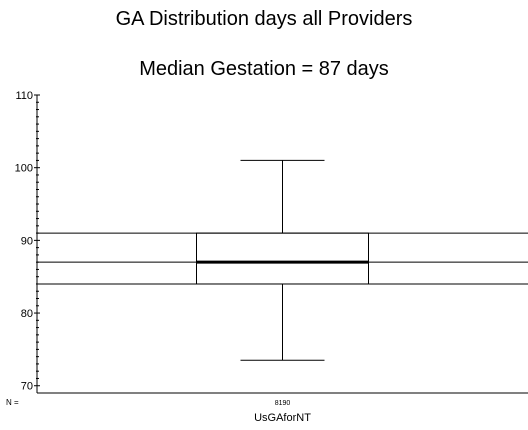 The image size is (528, 430). I want to click on y-tick-label: 100, so click(24, 169).